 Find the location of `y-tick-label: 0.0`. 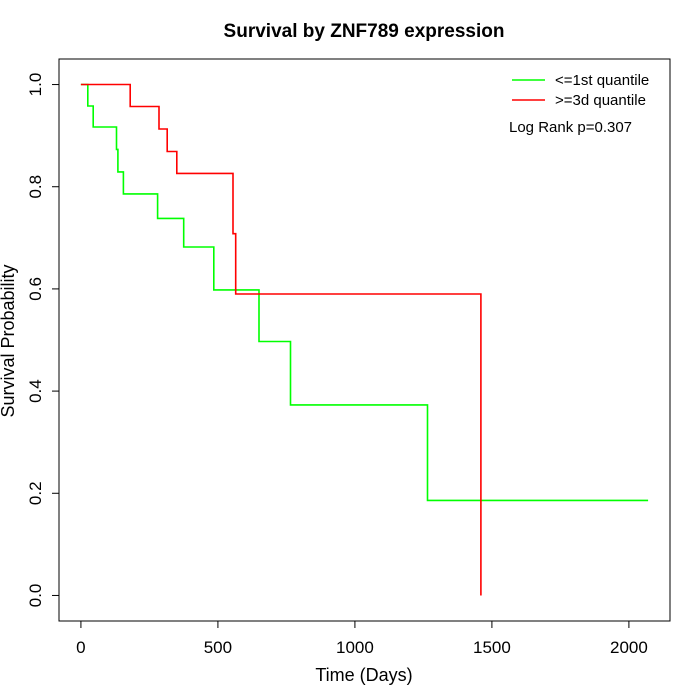

y-tick-label: 0.0 is located at coordinates (35, 596).